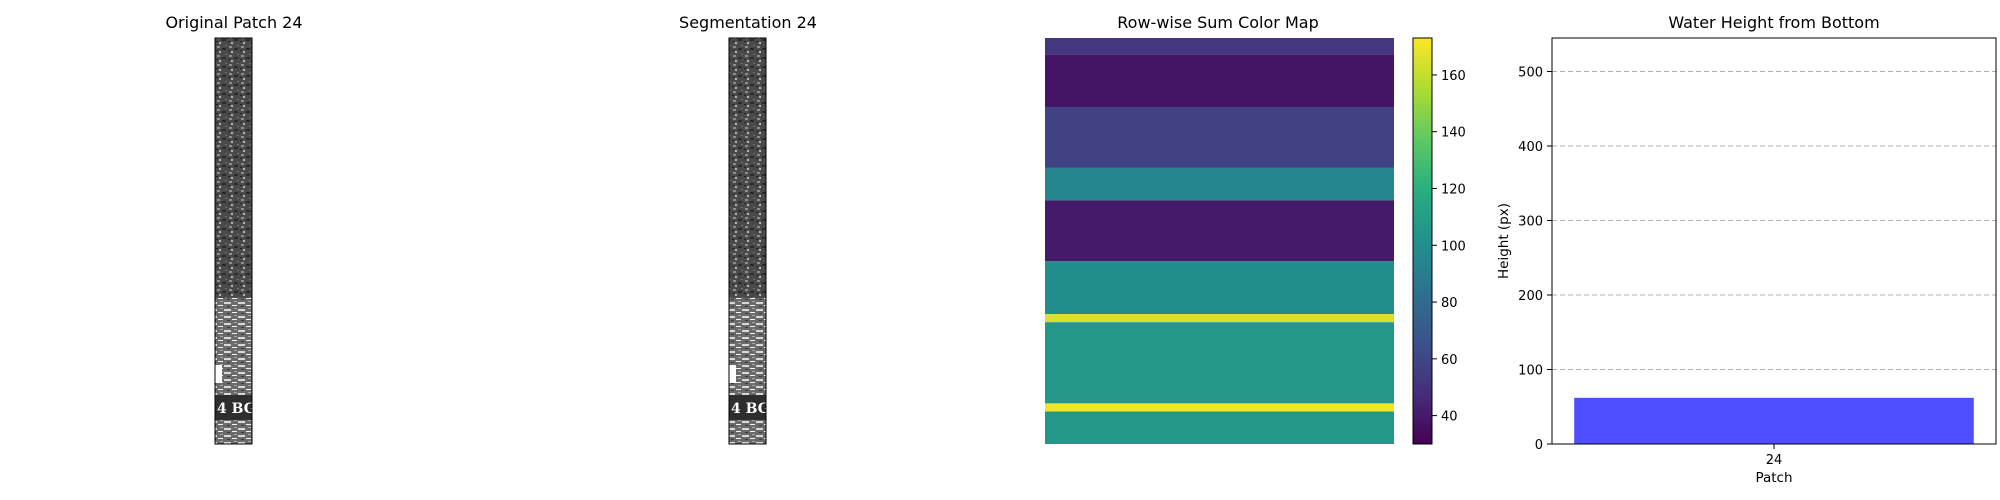  Describe the element at coordinates (756, 409) in the screenshot. I see `segmentation-overlay-text: 4 BGO` at that location.